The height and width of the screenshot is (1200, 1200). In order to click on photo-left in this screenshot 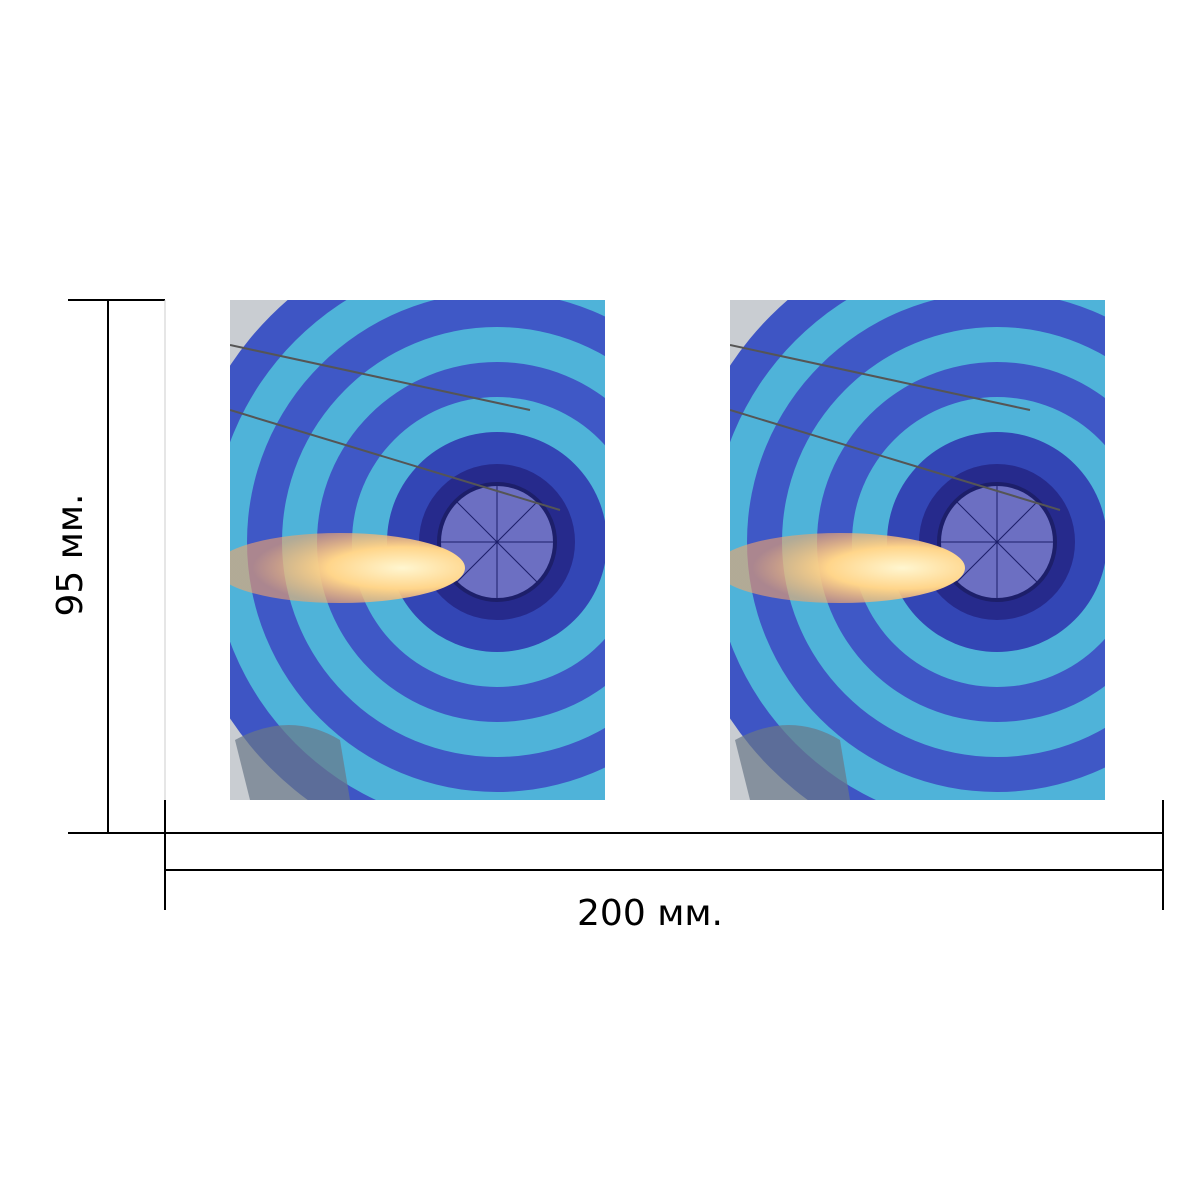, I will do `click(417, 550)`.